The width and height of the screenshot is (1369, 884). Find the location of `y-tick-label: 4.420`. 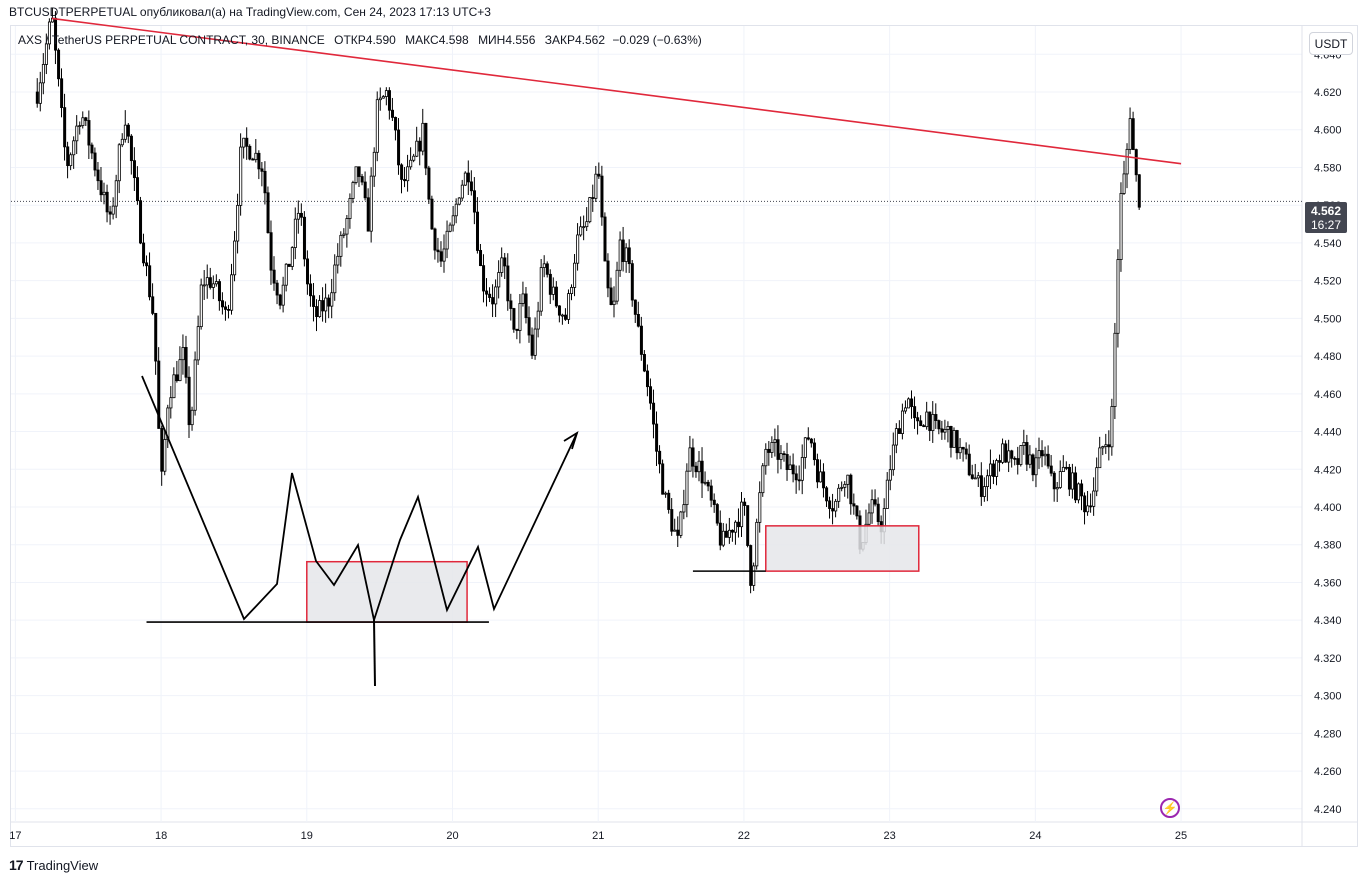

y-tick-label: 4.420 is located at coordinates (1328, 470).